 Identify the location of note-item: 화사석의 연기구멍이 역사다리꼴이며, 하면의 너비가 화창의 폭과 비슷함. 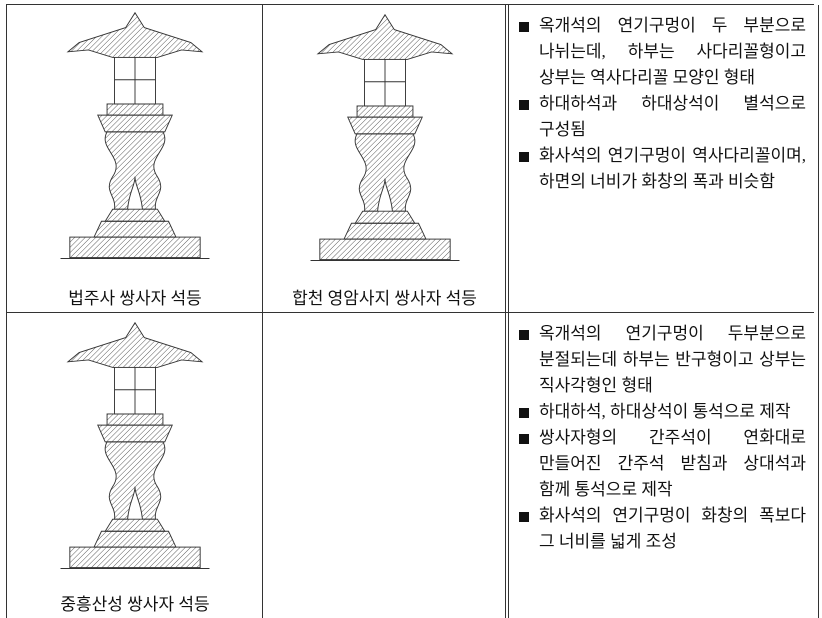
(661, 169).